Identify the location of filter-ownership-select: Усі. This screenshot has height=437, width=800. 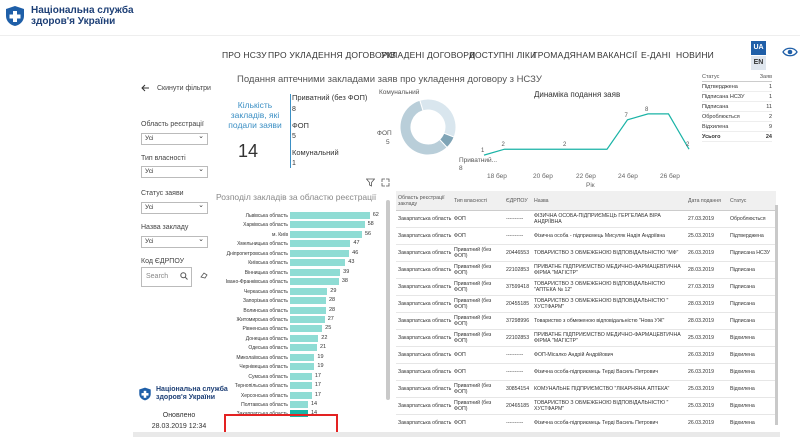
(174, 171).